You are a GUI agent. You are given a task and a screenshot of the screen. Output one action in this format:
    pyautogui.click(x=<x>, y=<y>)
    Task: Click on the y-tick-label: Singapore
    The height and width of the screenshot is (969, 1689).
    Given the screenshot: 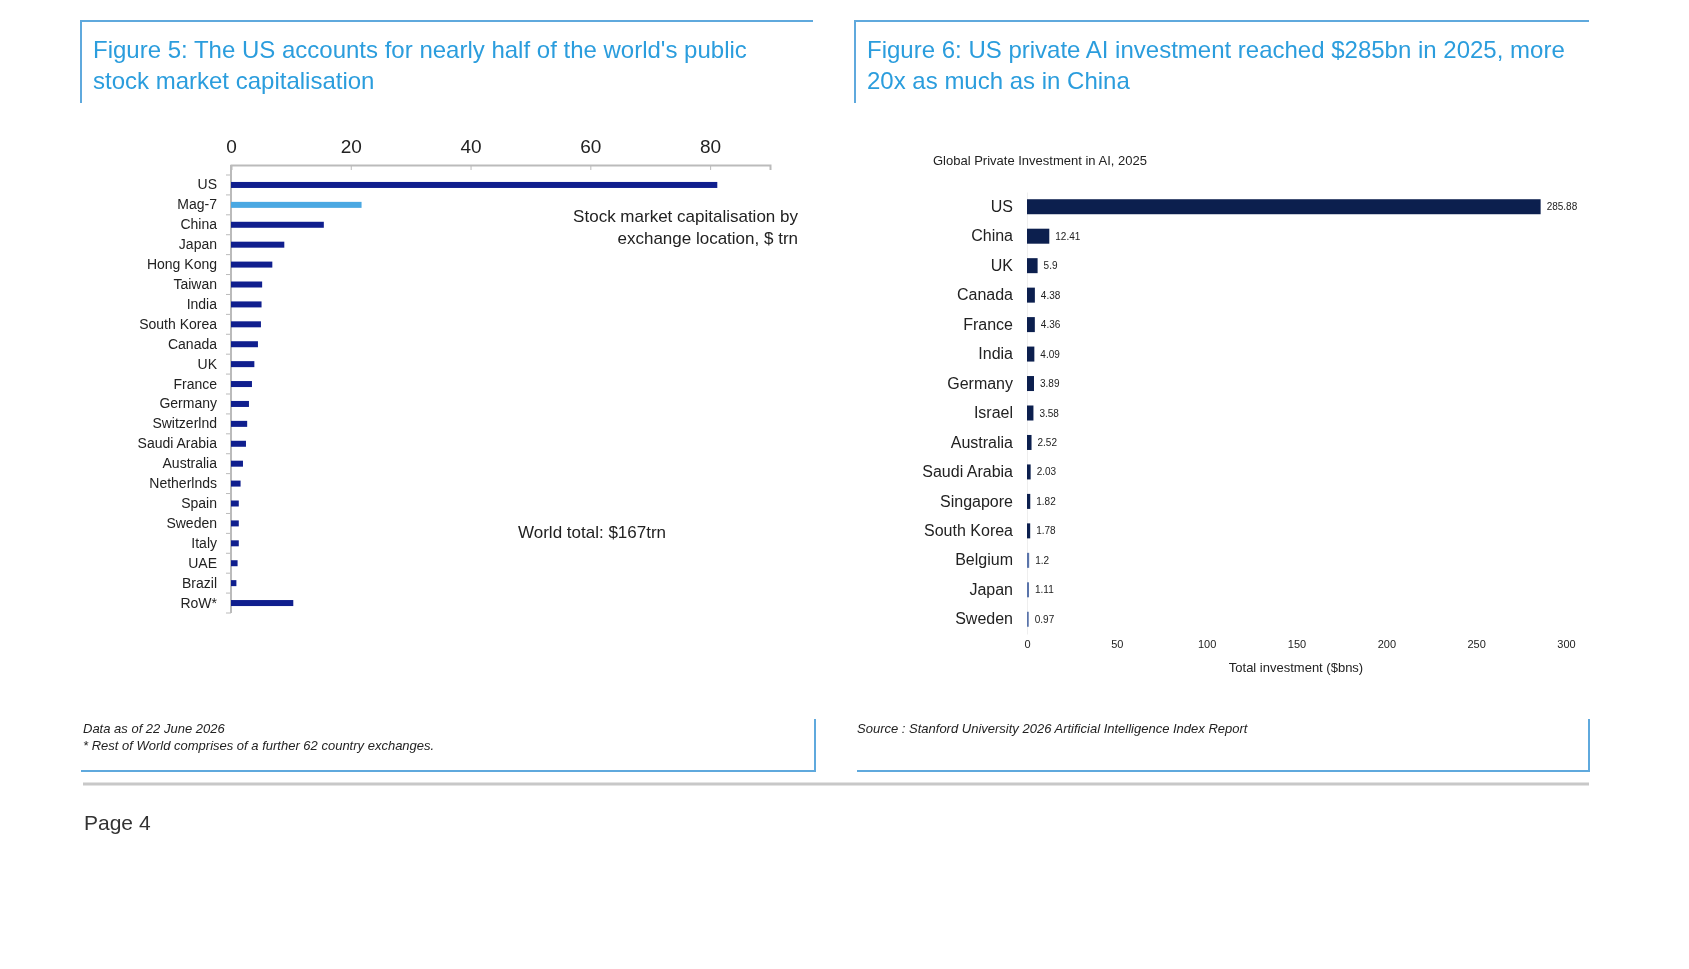 What is the action you would take?
    pyautogui.click(x=977, y=501)
    